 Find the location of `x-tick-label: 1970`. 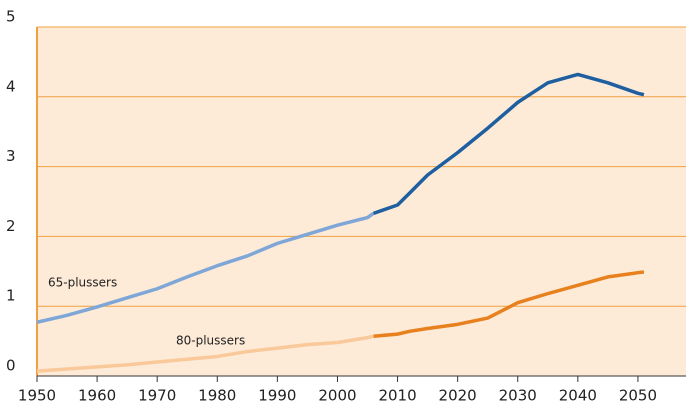

x-tick-label: 1970 is located at coordinates (157, 396).